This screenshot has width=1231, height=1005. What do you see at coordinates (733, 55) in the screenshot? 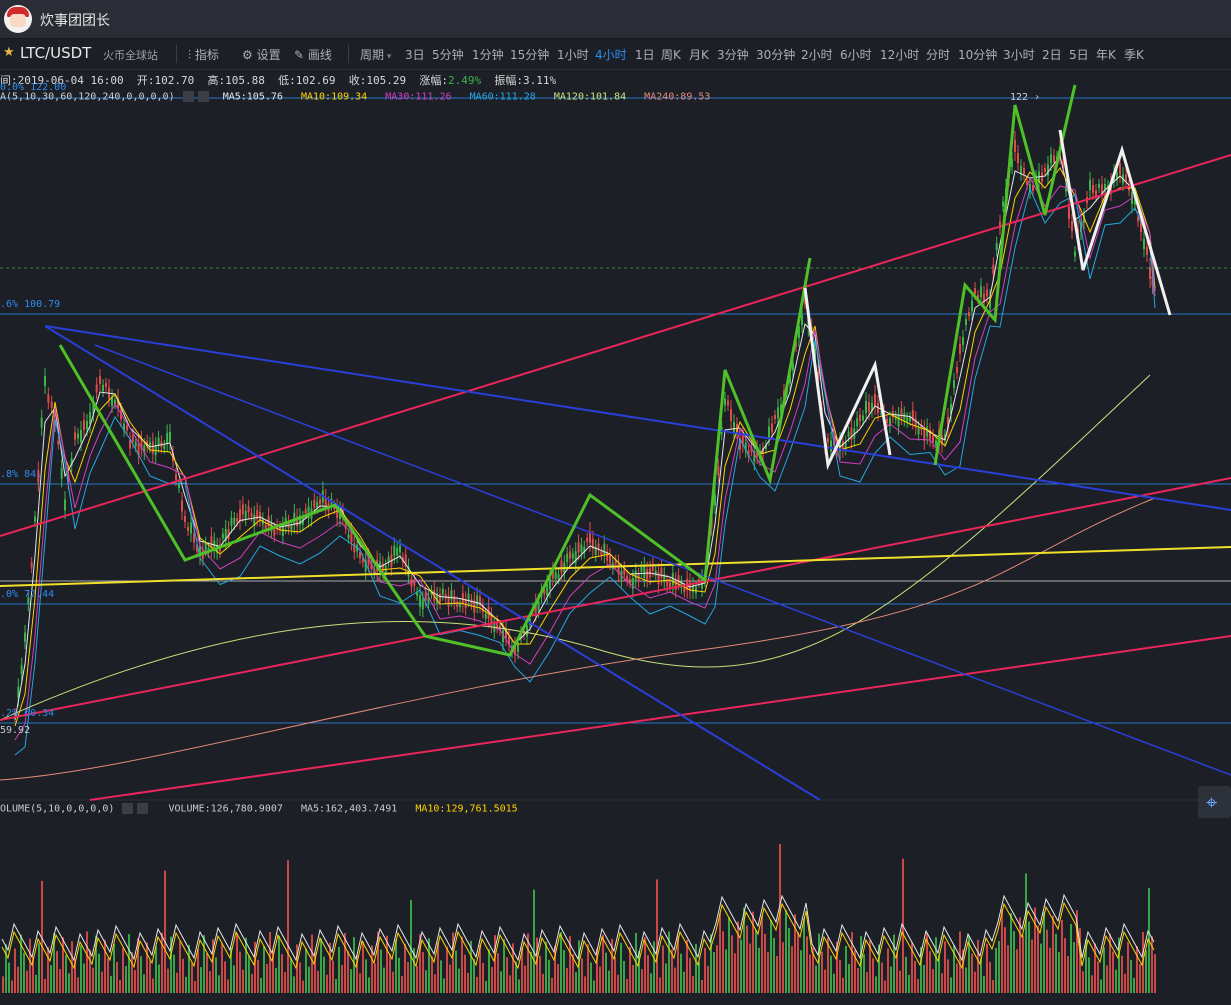
I see `period-10: 3分钟` at bounding box center [733, 55].